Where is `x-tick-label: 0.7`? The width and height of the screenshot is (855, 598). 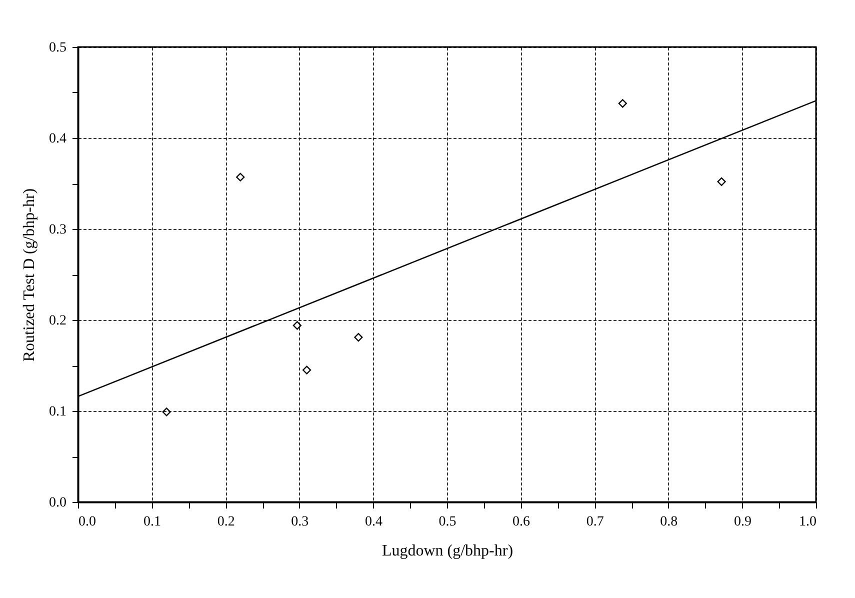
x-tick-label: 0.7 is located at coordinates (595, 522).